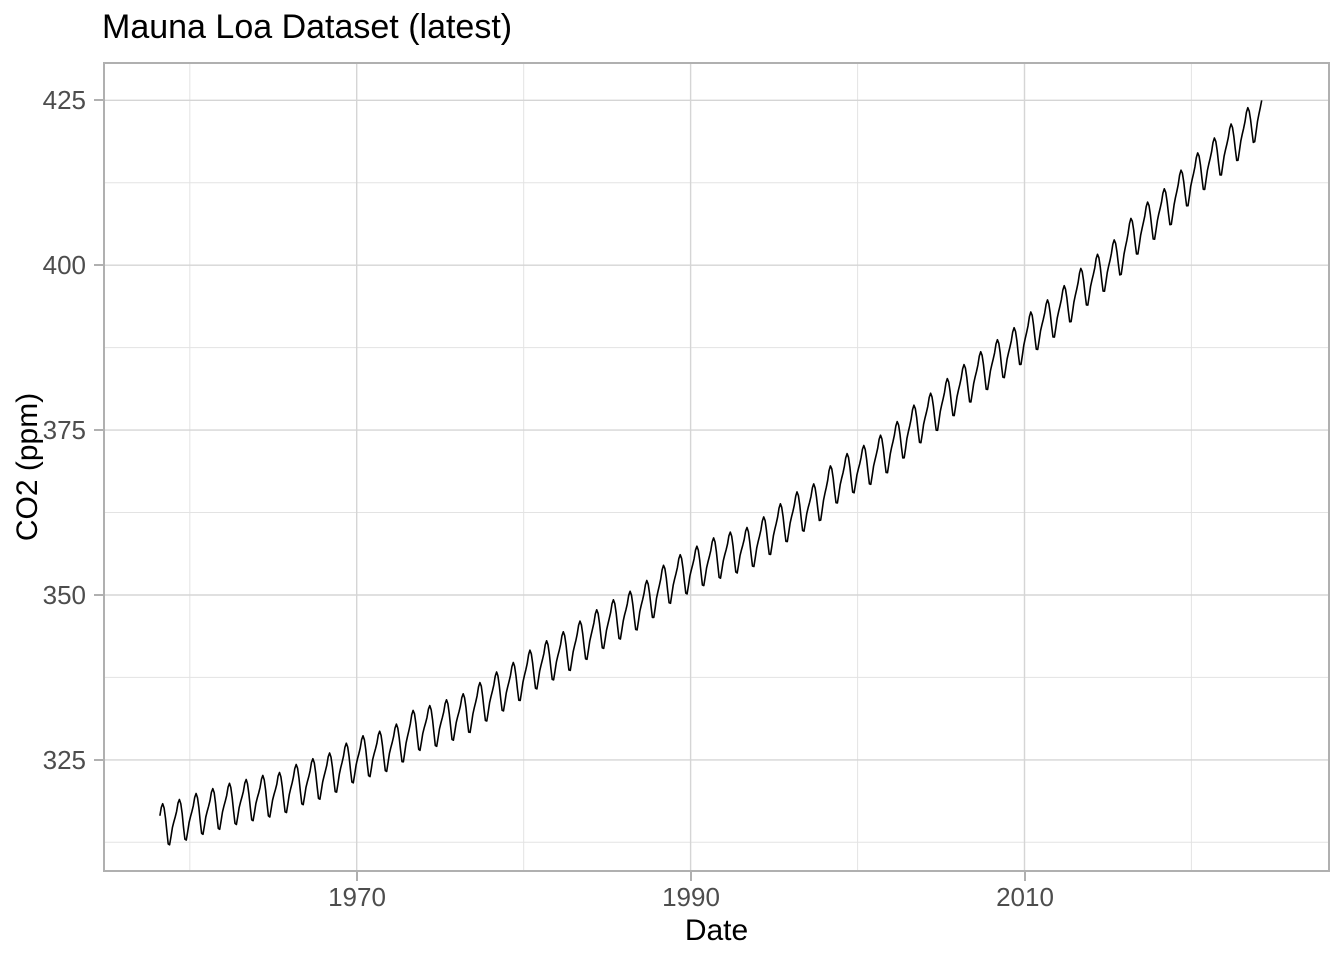 Image resolution: width=1344 pixels, height=960 pixels. What do you see at coordinates (1025, 897) in the screenshot?
I see `x-tick-label: 2010` at bounding box center [1025, 897].